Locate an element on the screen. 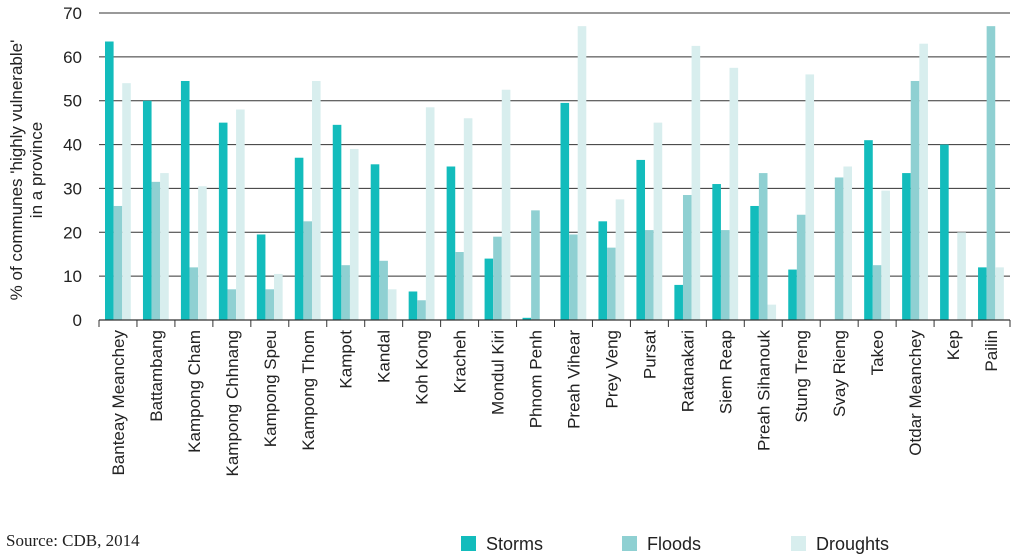 The width and height of the screenshot is (1012, 558). x-category-label: Ratanakari is located at coordinates (687, 371).